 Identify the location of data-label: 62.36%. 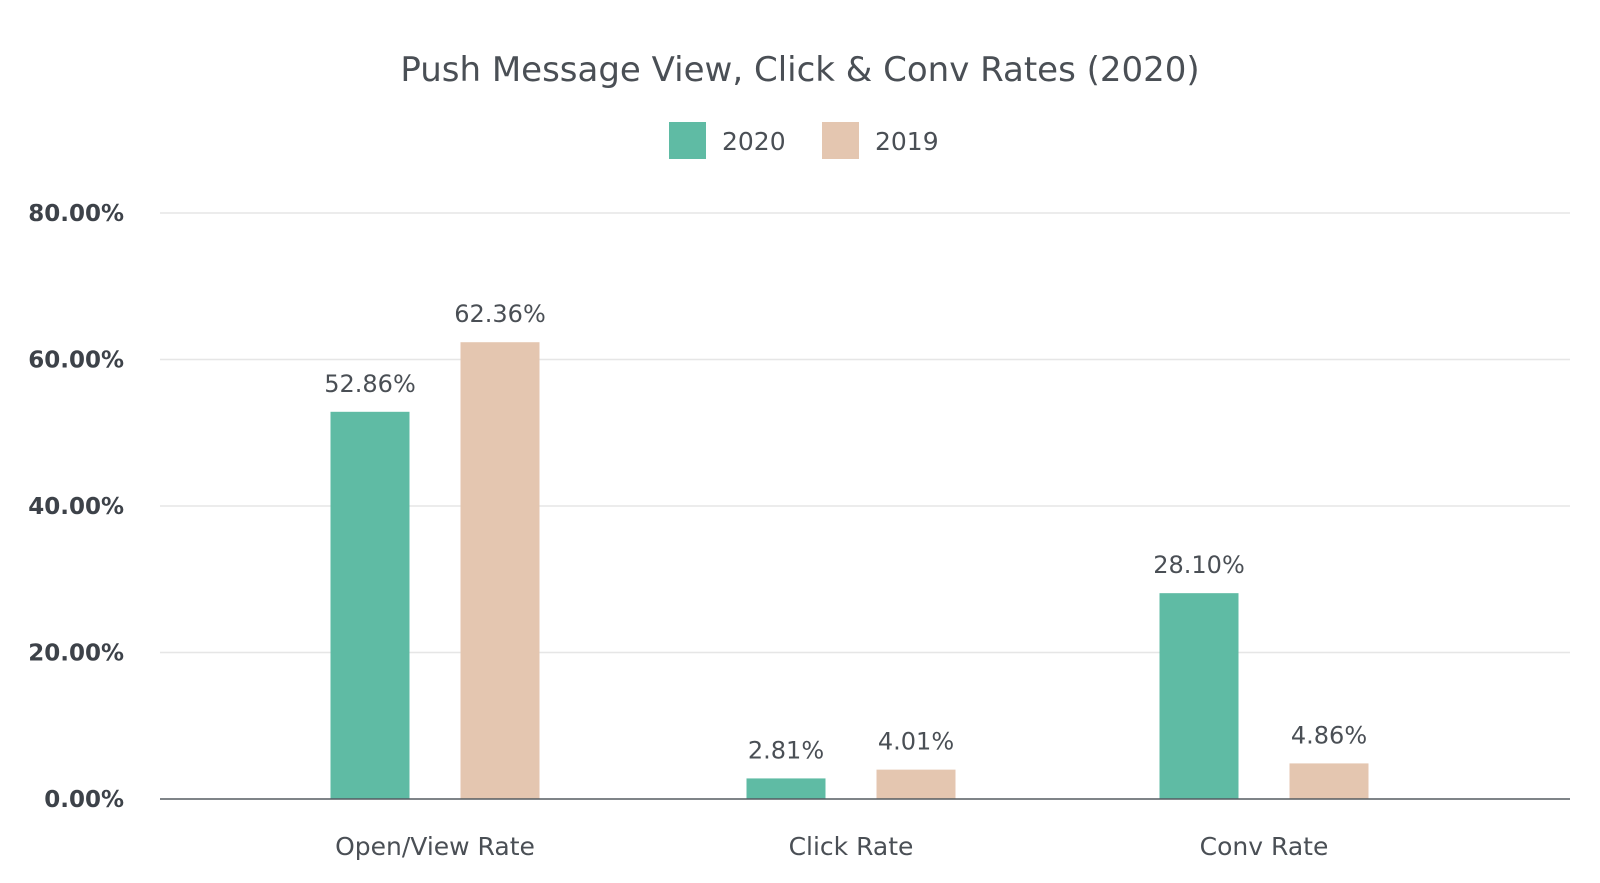
(500, 314).